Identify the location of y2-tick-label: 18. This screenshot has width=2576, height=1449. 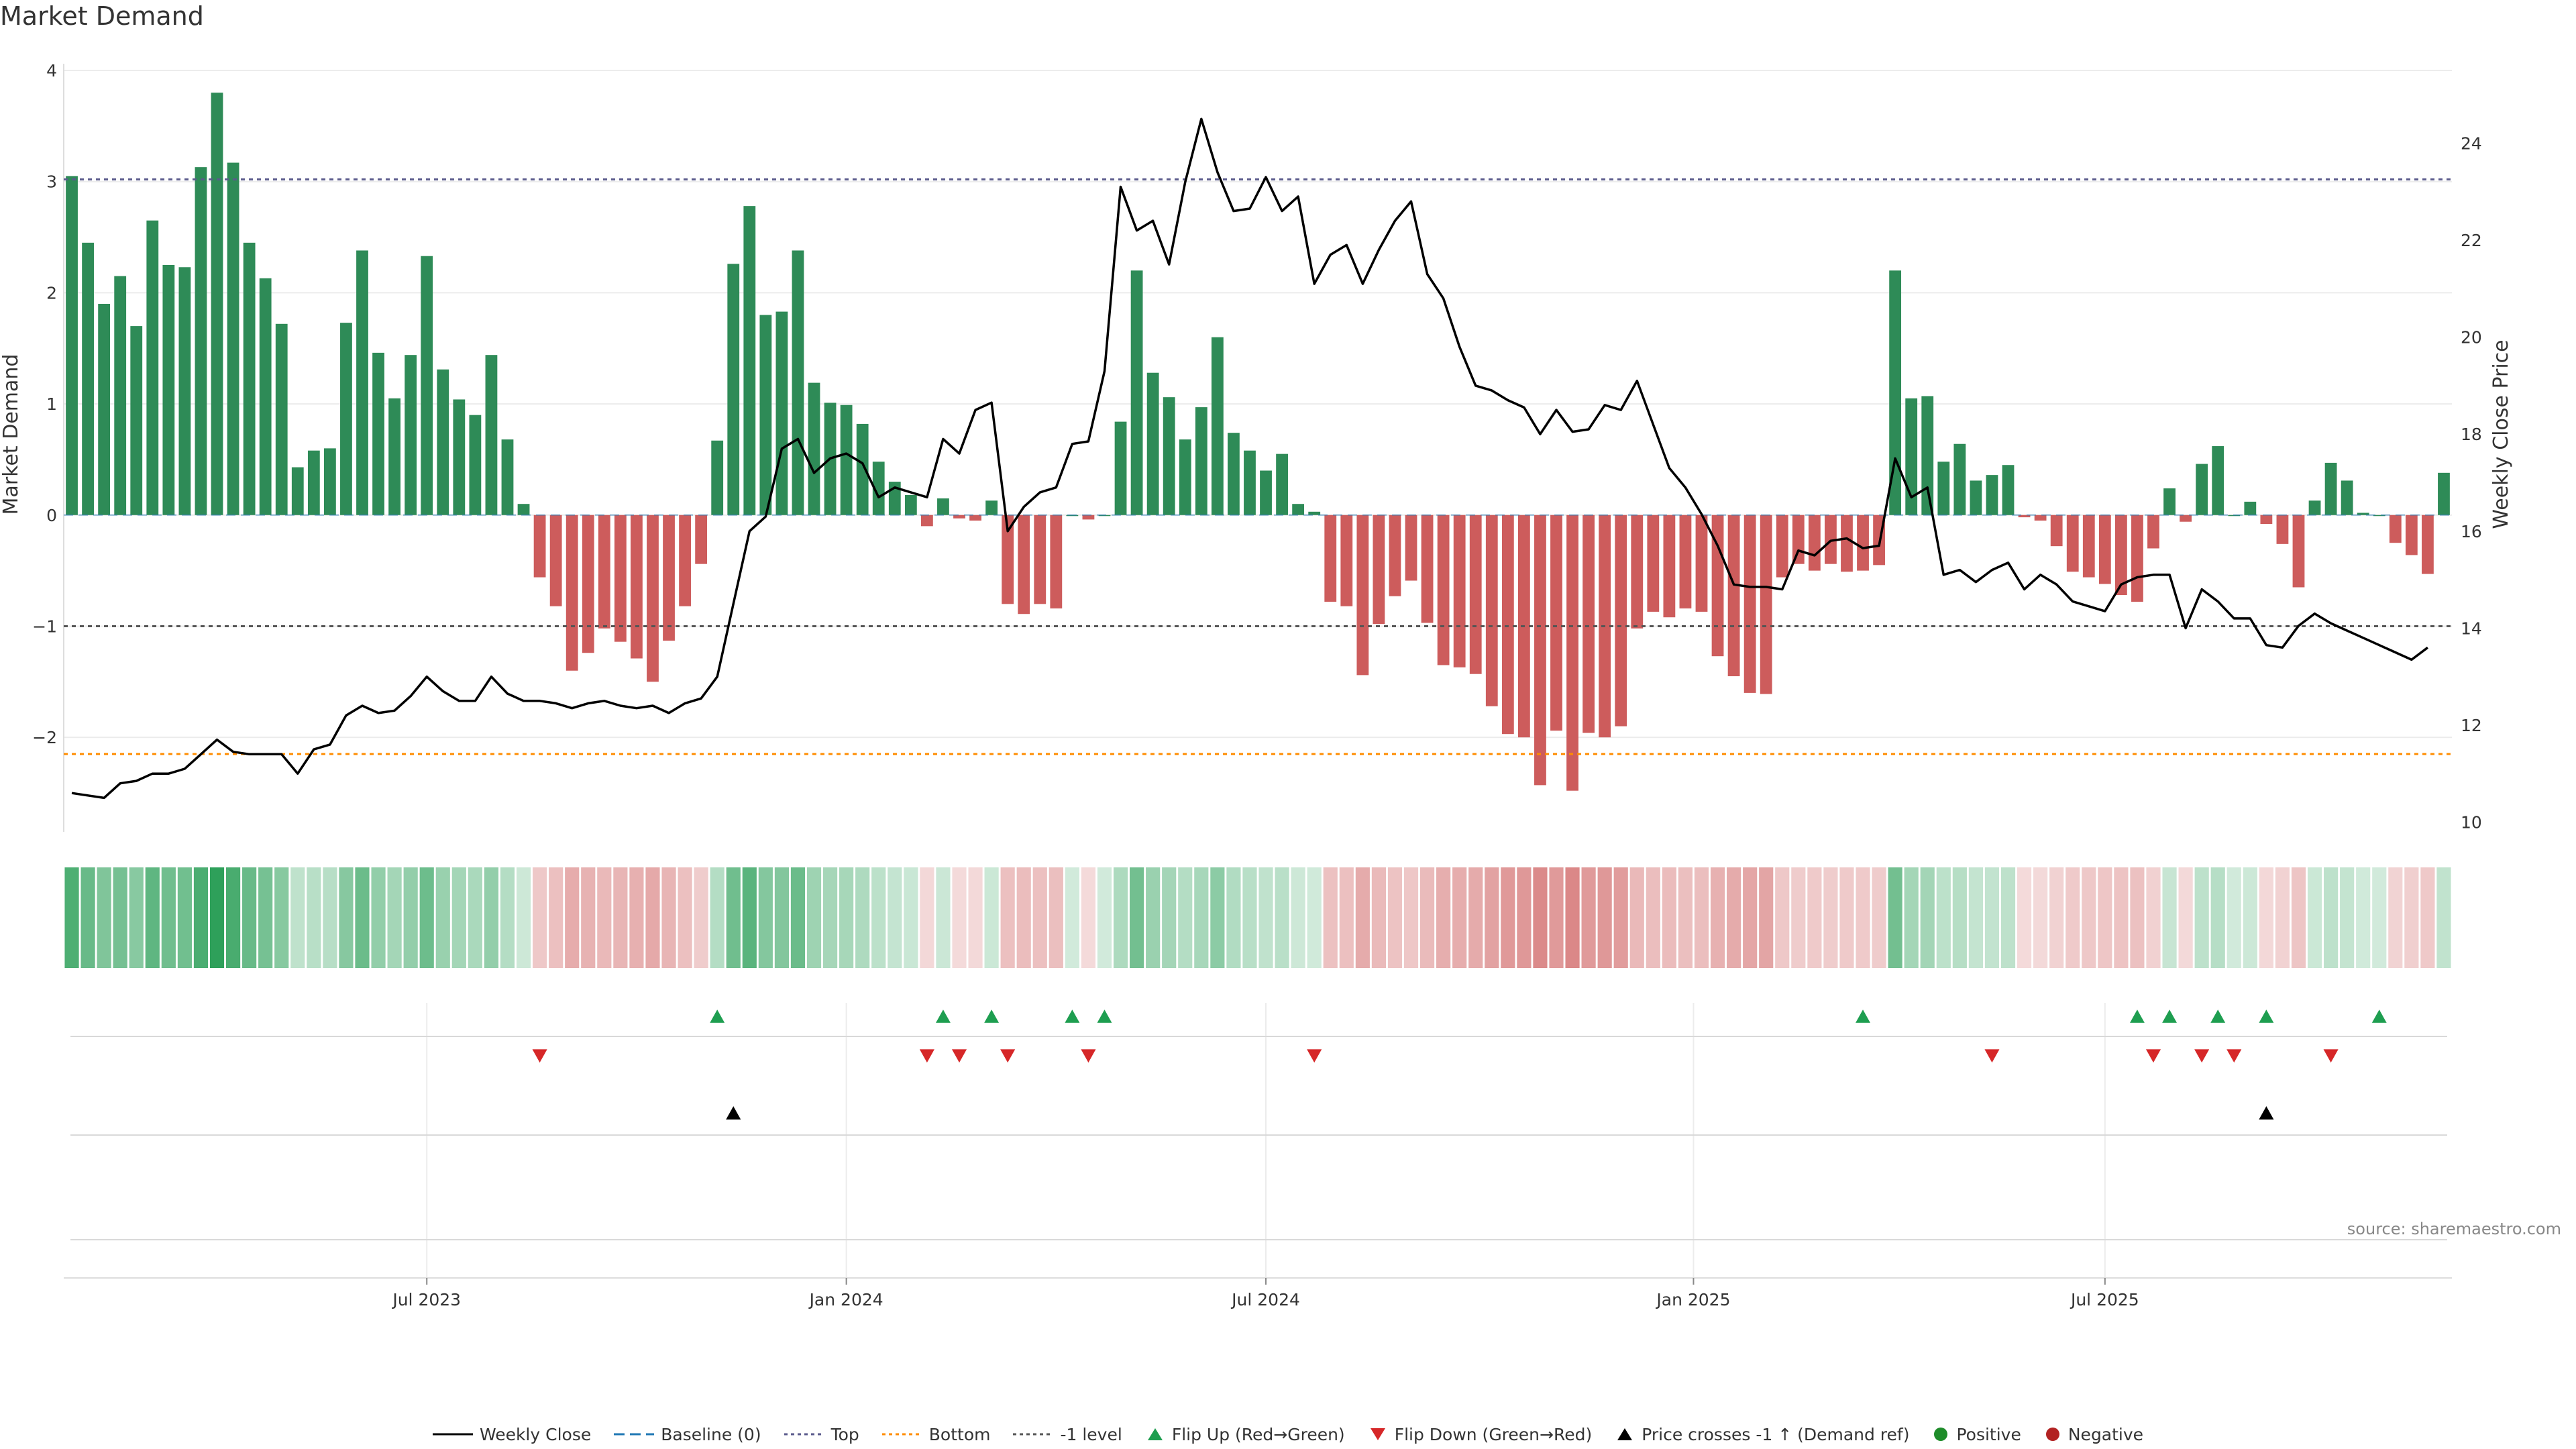
(2471, 434).